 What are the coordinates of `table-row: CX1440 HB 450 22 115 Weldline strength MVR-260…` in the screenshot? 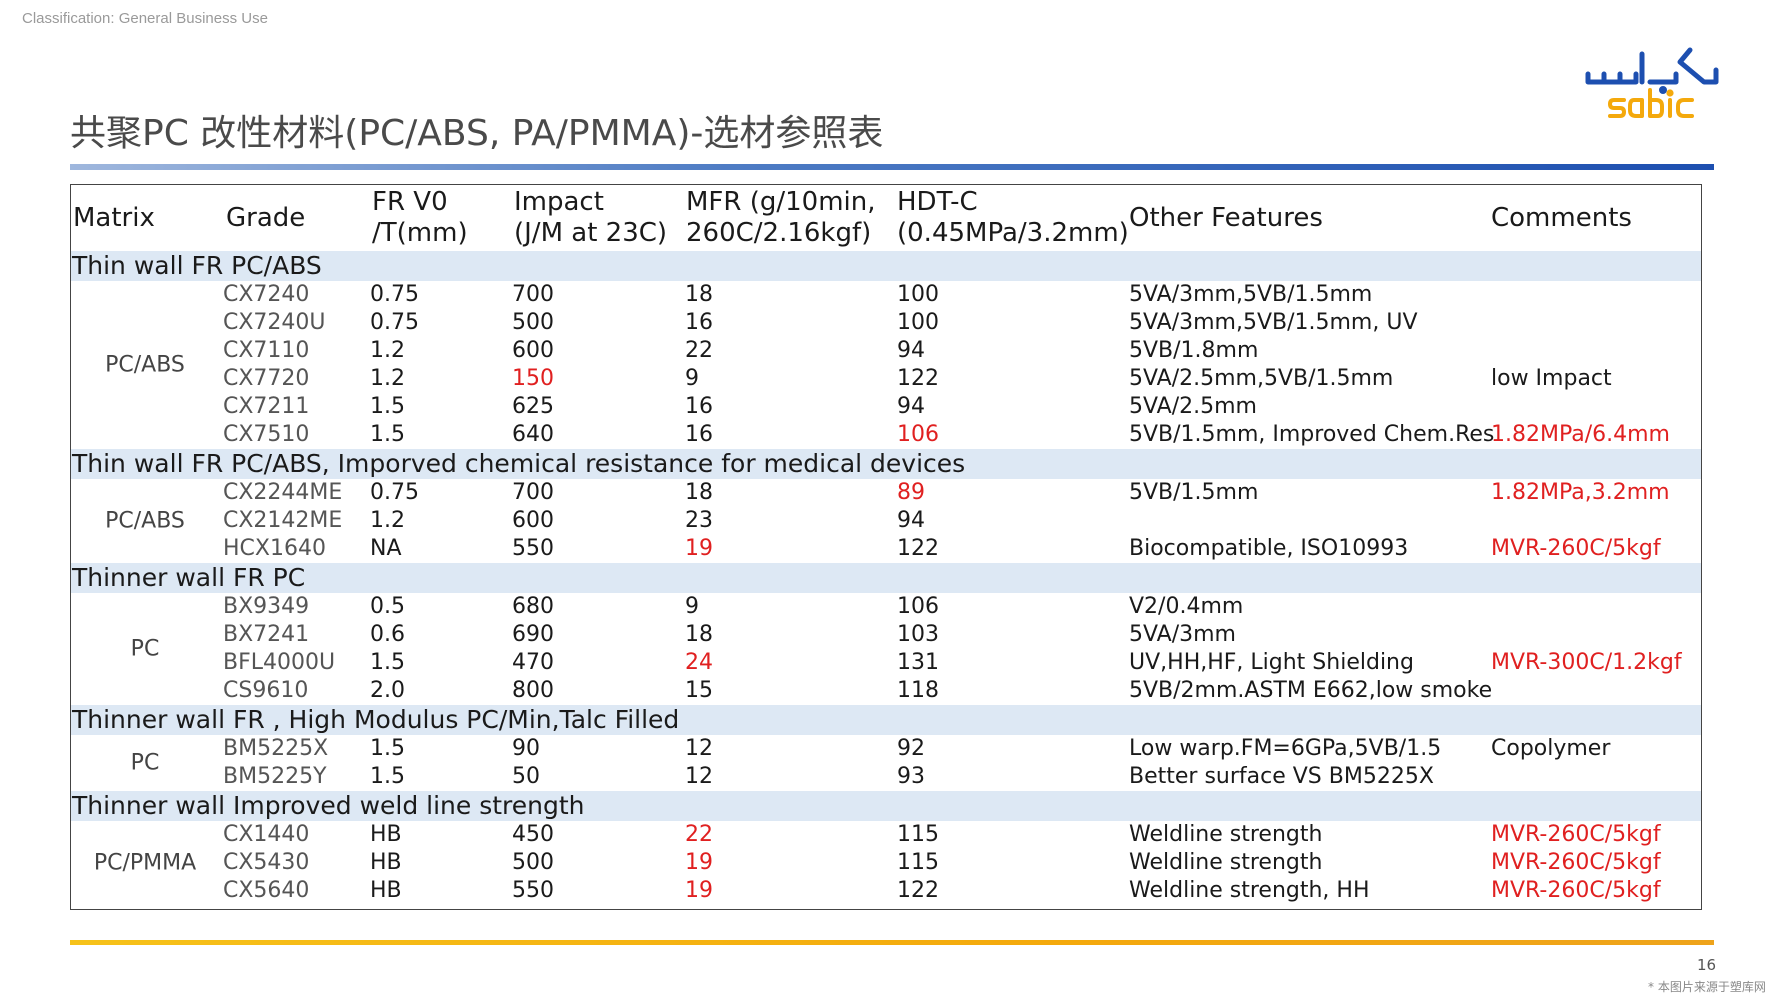 It's located at (886, 835).